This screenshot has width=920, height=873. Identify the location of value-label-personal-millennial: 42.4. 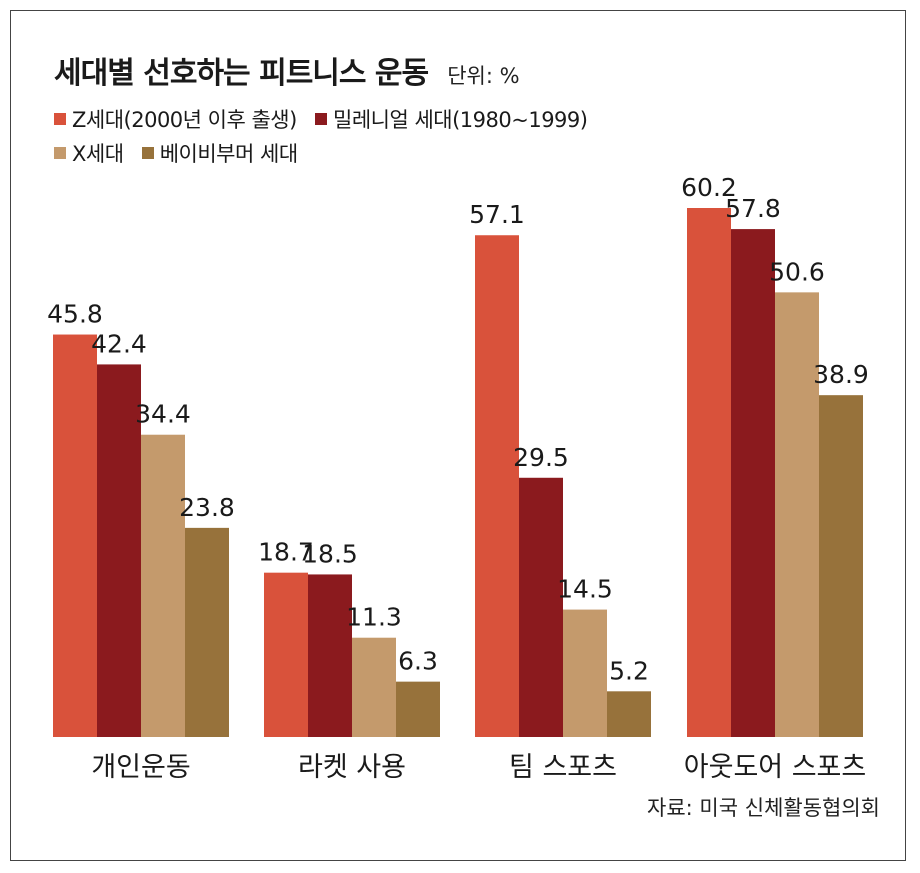
(119, 343).